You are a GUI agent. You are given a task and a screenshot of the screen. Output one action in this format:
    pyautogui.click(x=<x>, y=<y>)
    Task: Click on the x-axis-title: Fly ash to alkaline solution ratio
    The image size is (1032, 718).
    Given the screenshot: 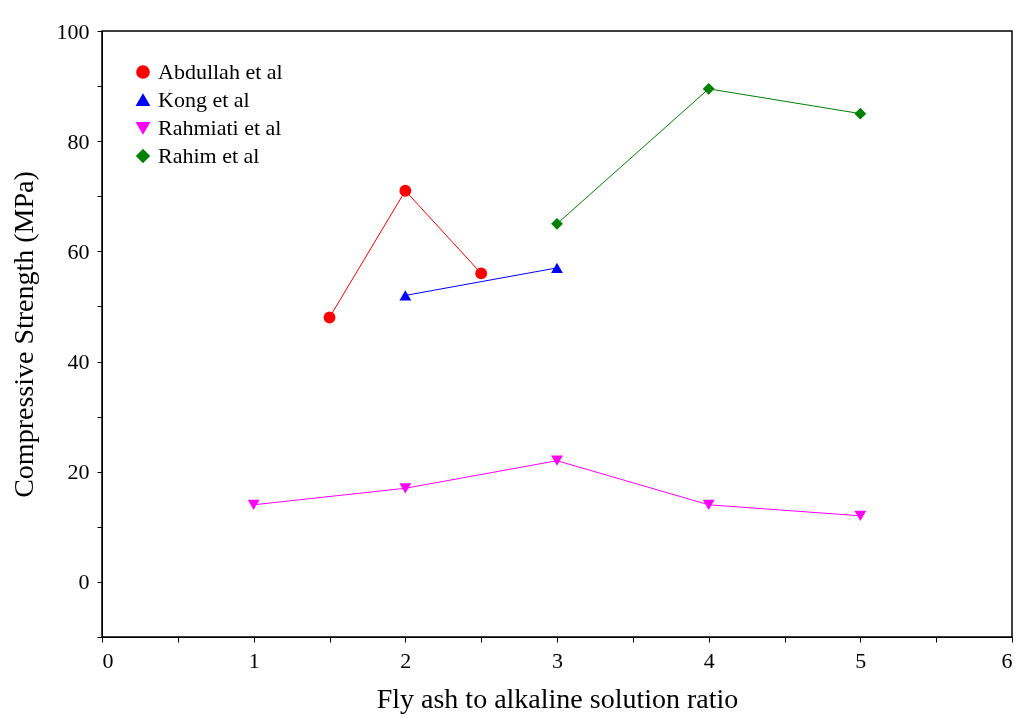 What is the action you would take?
    pyautogui.click(x=557, y=698)
    